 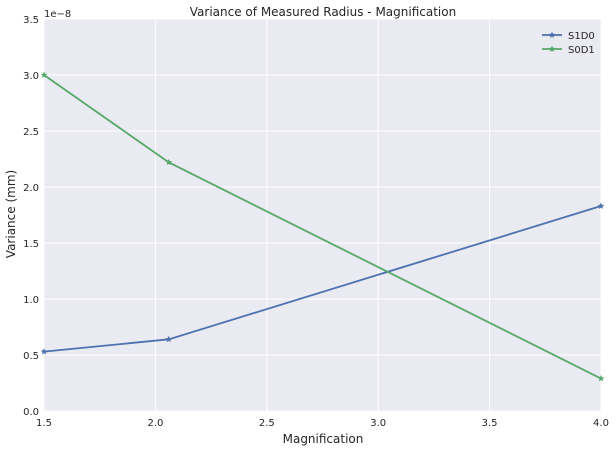 What do you see at coordinates (31, 216) in the screenshot?
I see `y-tick-labels: 0.0 0.5 1.0 1.5 2.0 2.5 3.0 3.5` at bounding box center [31, 216].